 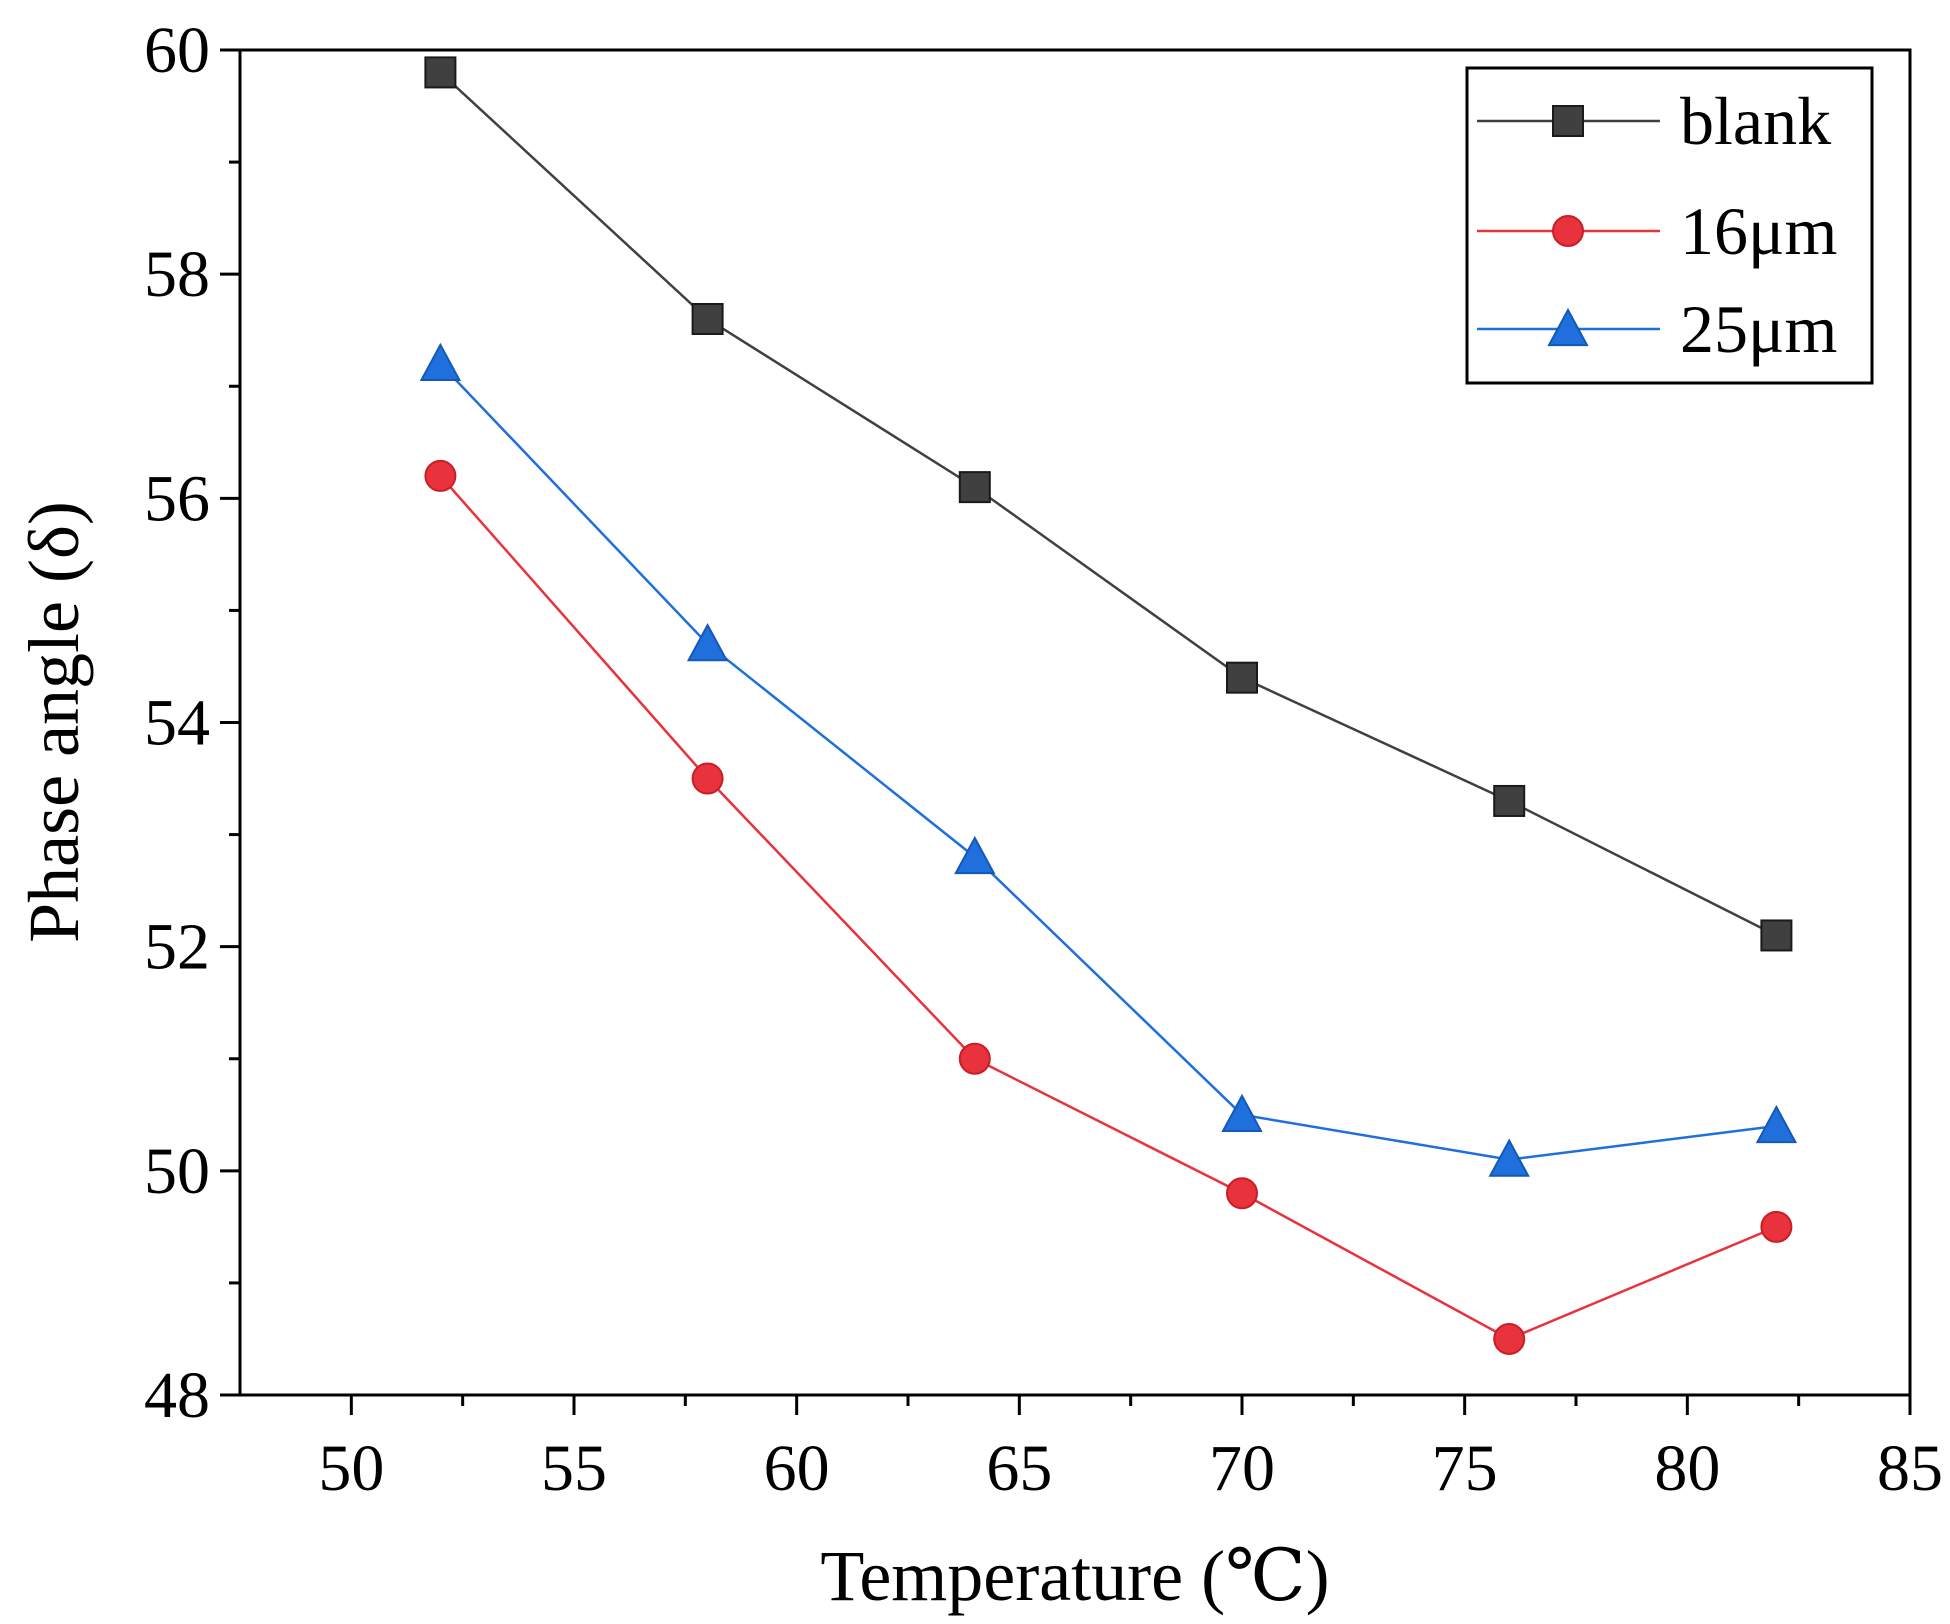 What do you see at coordinates (574, 1468) in the screenshot?
I see `x-tick-label: 55` at bounding box center [574, 1468].